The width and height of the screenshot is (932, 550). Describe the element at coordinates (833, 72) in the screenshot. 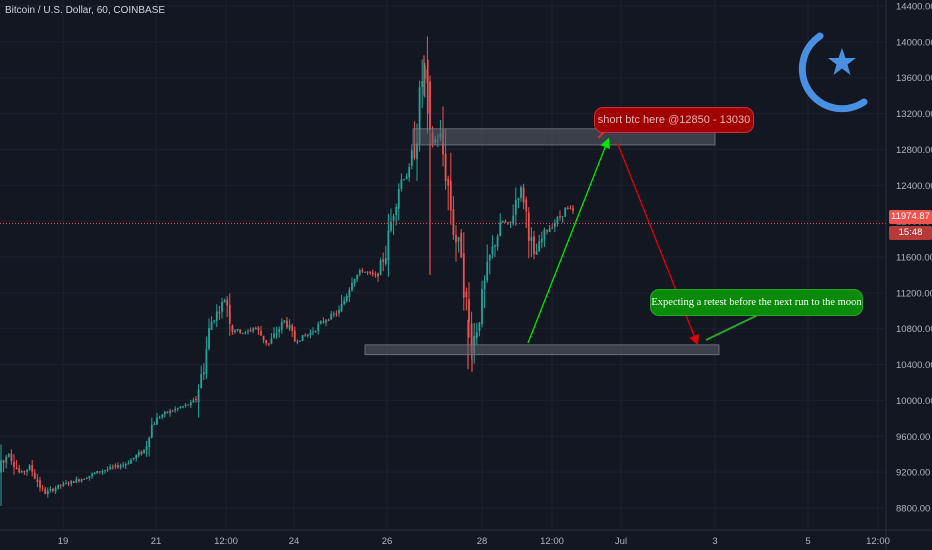

I see `moon-star-icon` at that location.